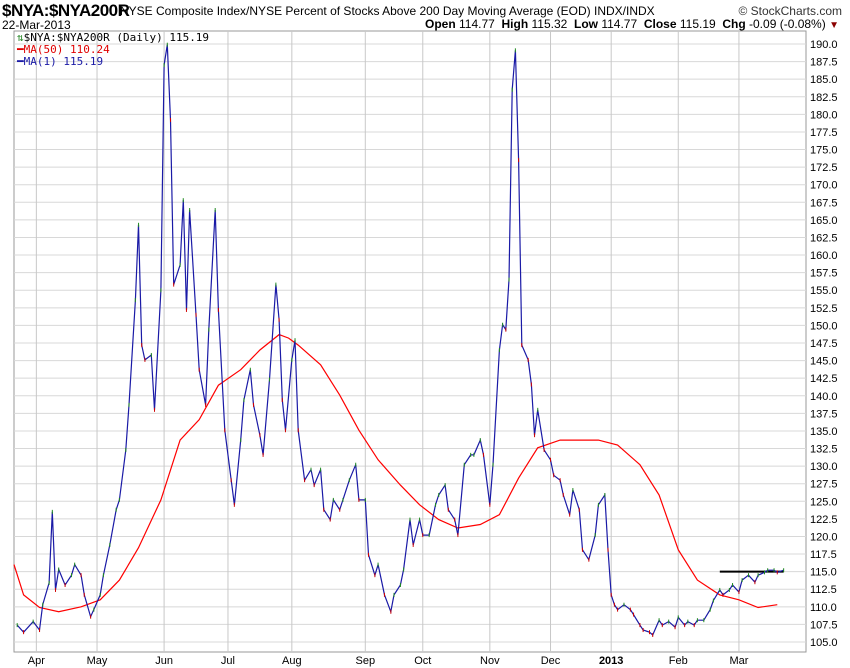  What do you see at coordinates (734, 24) in the screenshot?
I see `chg-label: Chg` at bounding box center [734, 24].